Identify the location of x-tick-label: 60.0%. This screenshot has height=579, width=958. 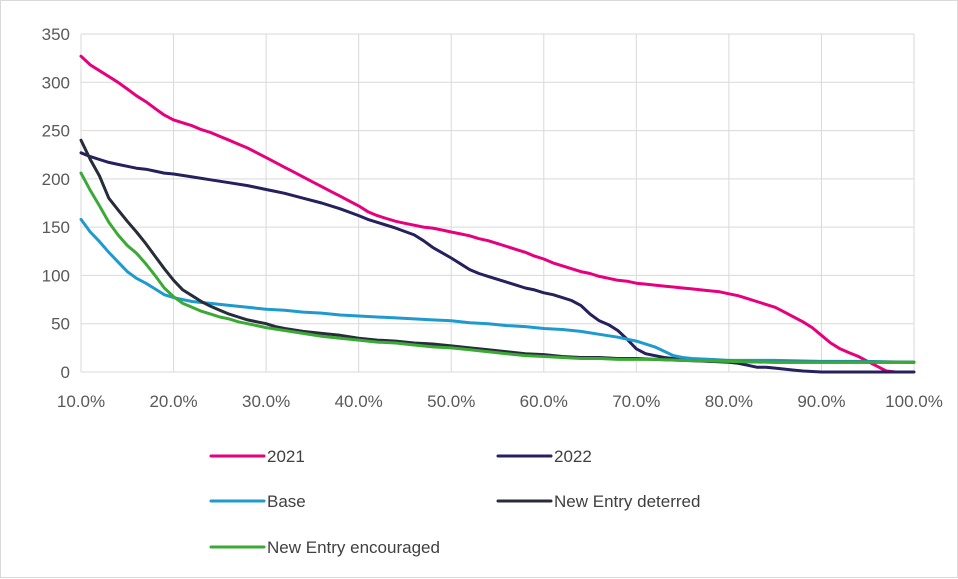
(544, 401).